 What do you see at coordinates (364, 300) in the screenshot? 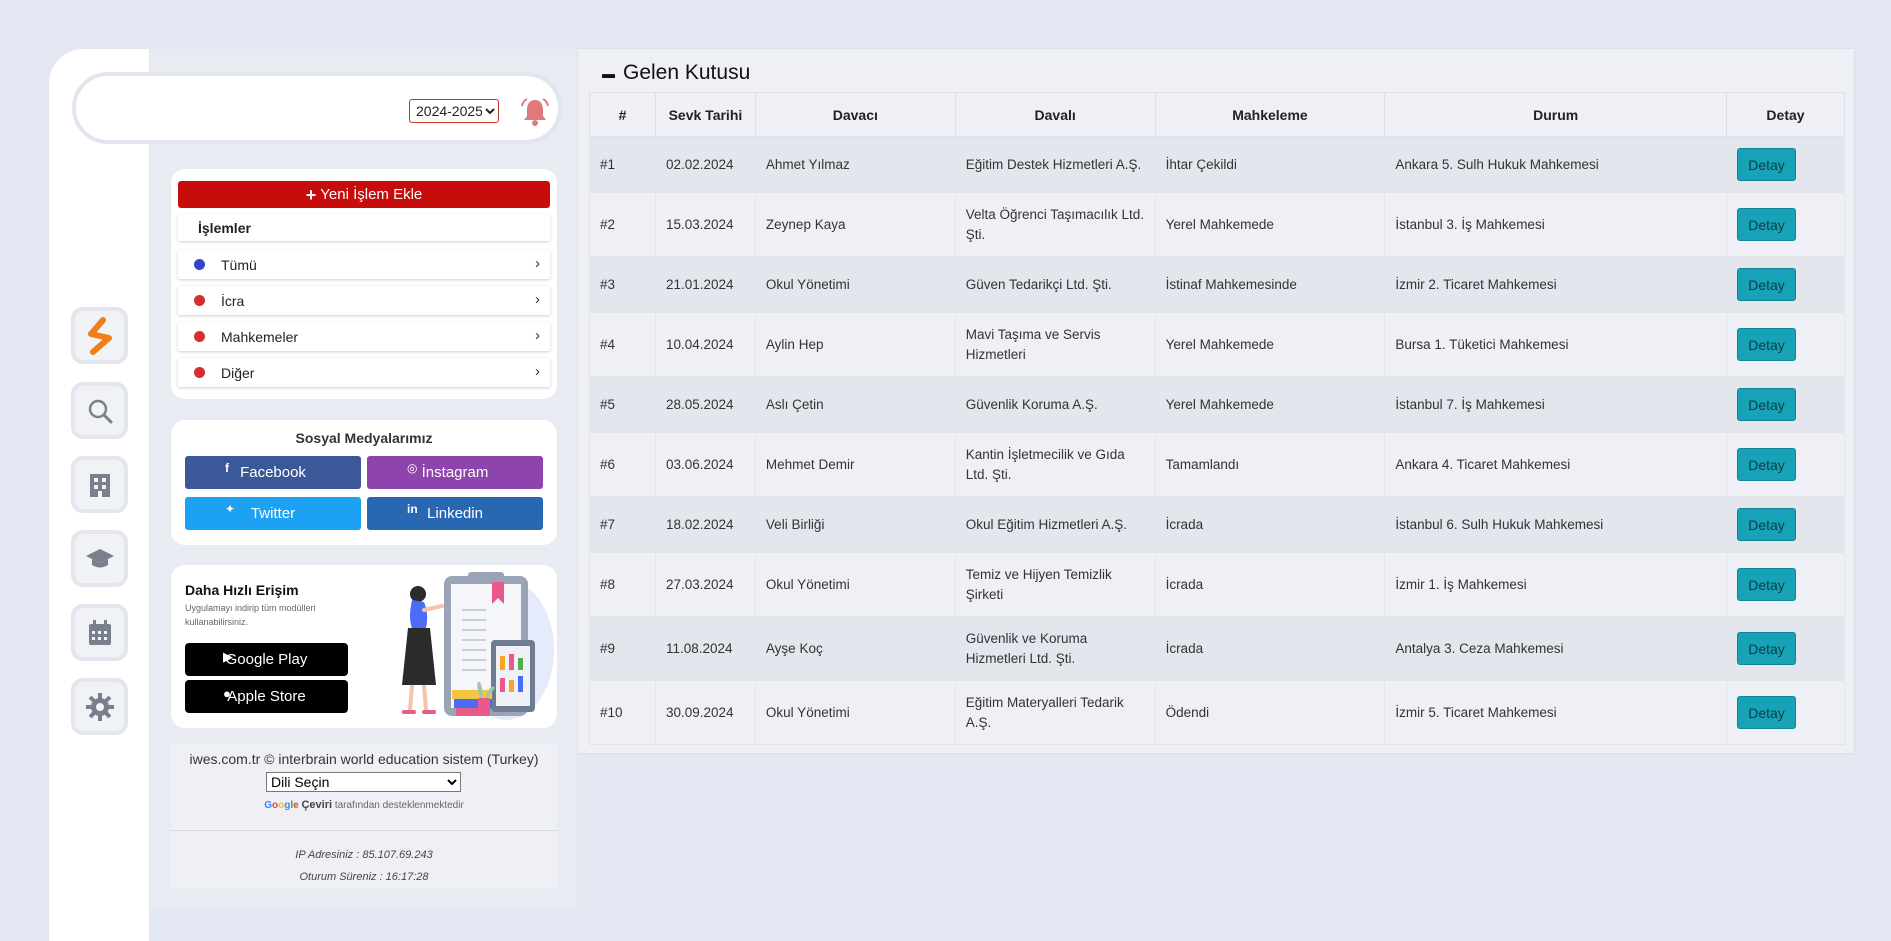
I see `operation-item-icra: İcra ›` at bounding box center [364, 300].